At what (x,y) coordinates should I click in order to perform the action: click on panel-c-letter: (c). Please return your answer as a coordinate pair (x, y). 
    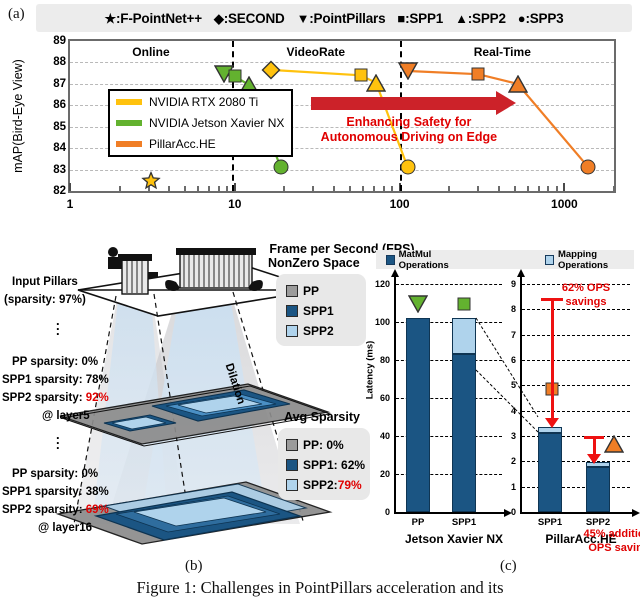
    Looking at the image, I should click on (508, 566).